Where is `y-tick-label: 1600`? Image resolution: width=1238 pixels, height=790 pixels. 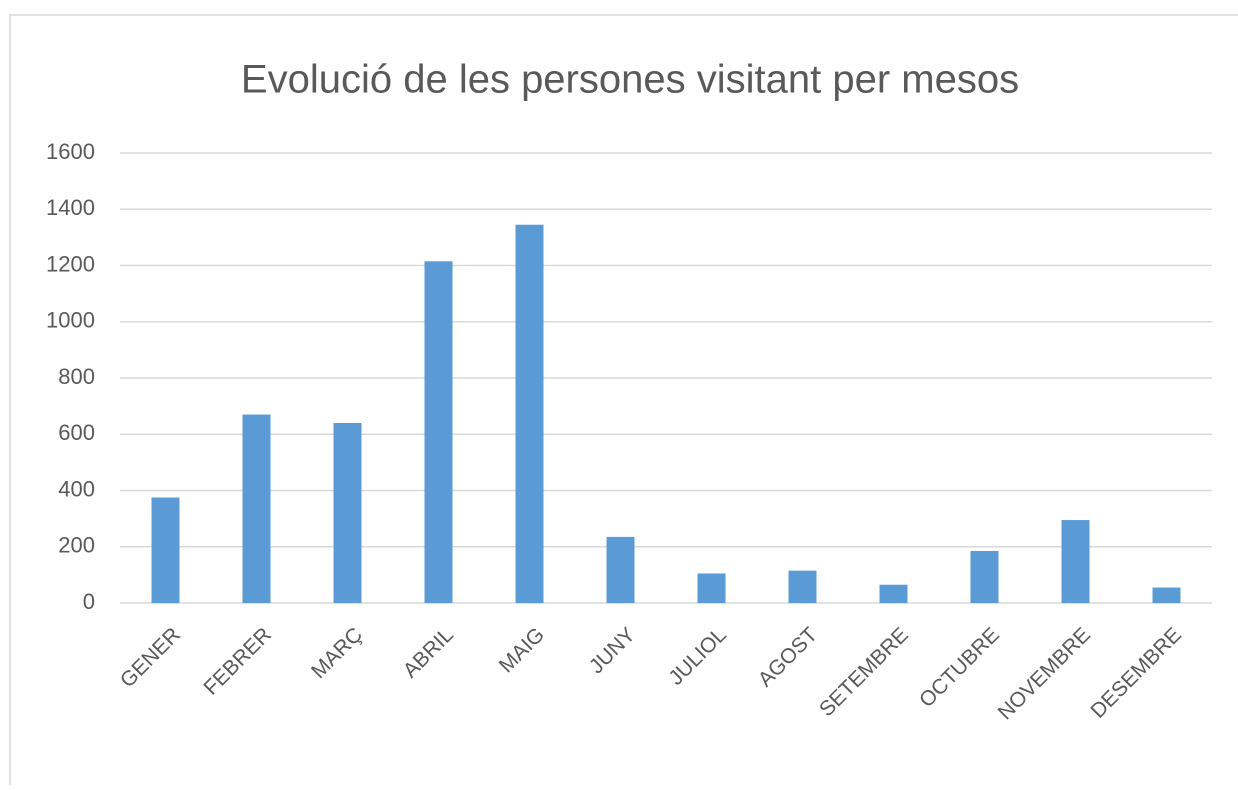
y-tick-label: 1600 is located at coordinates (70, 151).